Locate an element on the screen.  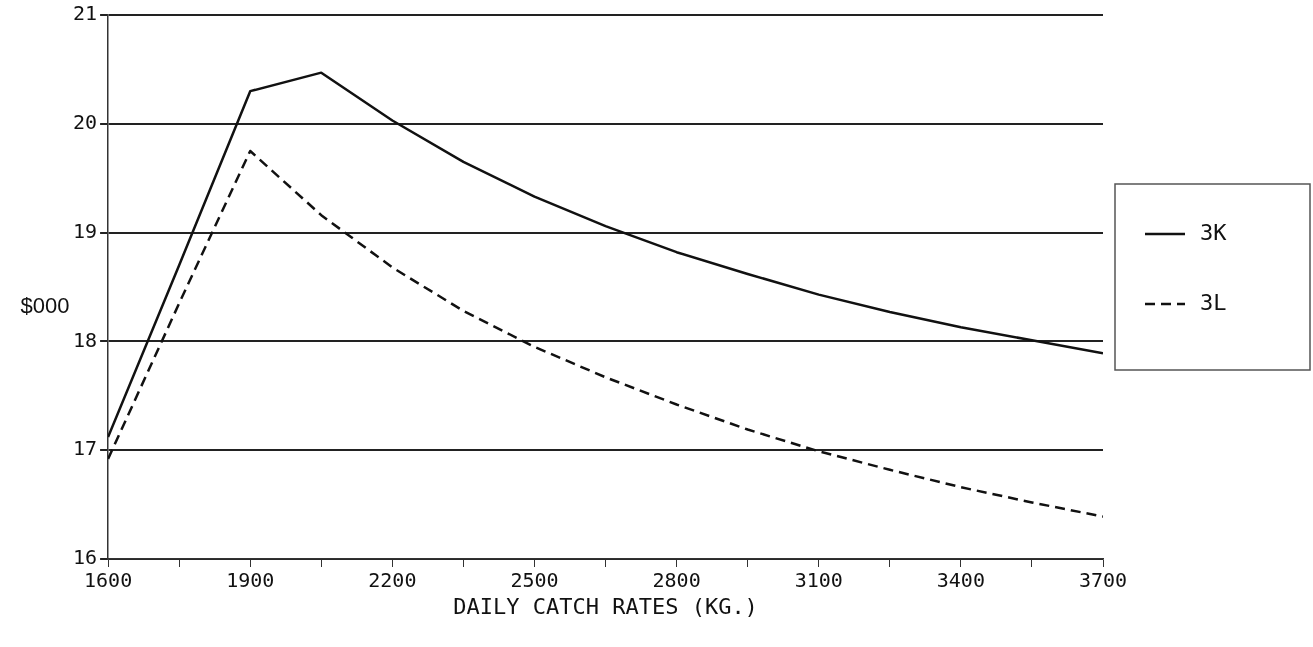
x-tick-label: 1600 is located at coordinates (108, 580).